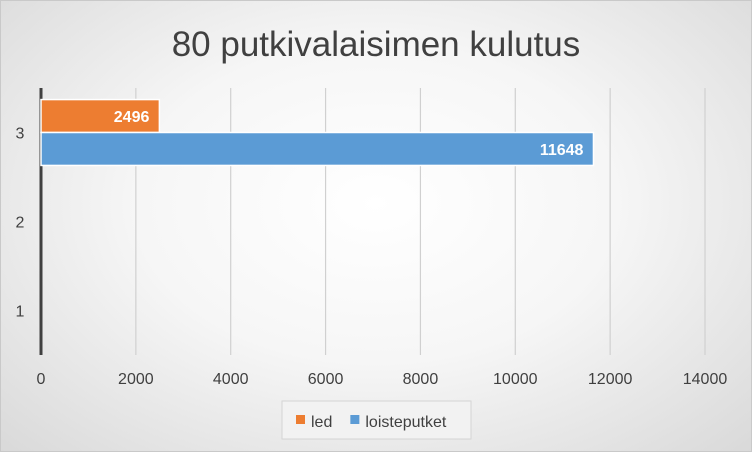  Describe the element at coordinates (317, 149) in the screenshot. I see `bar-loisteputket` at that location.